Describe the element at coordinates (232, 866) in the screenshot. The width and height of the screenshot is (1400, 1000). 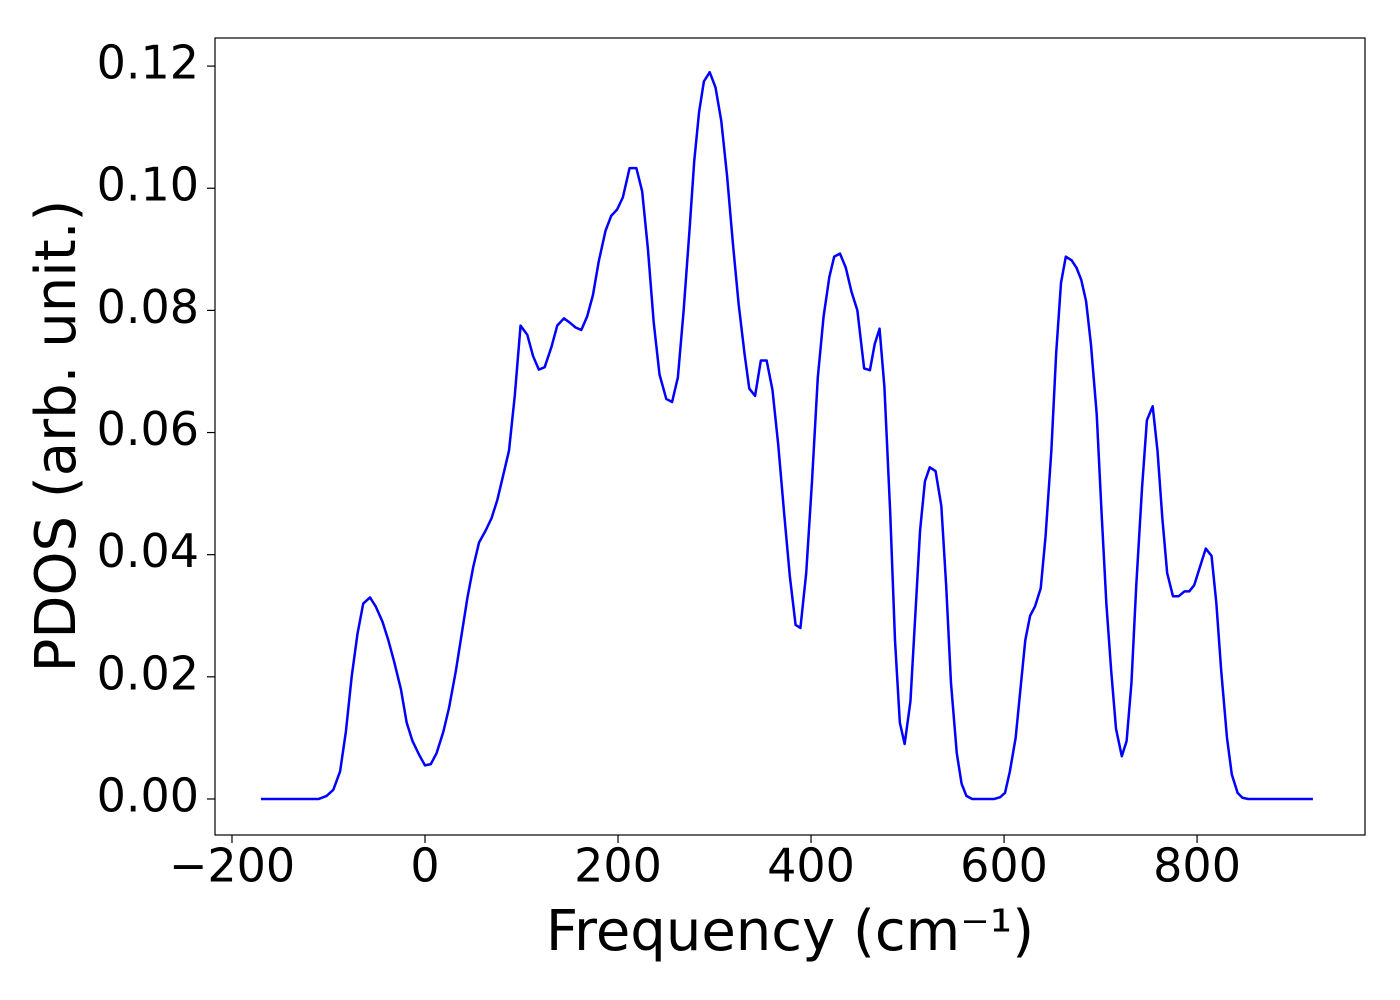
I see `x-tick-label: −200` at that location.